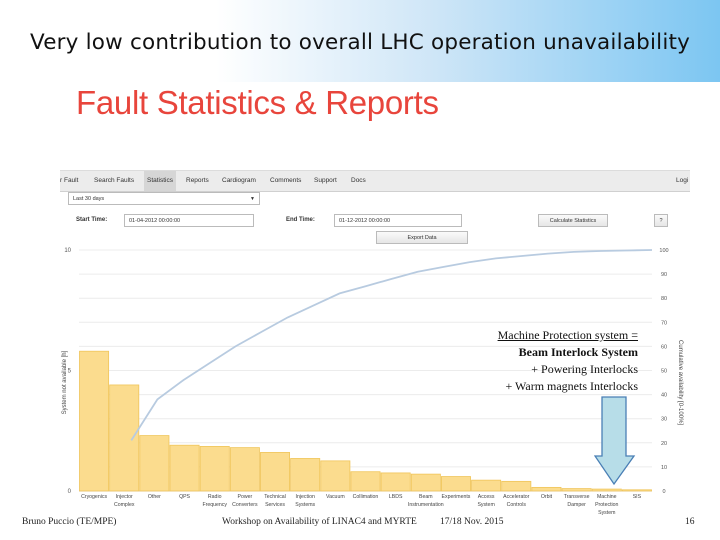  I want to click on y2-axis-title: Cumulative availability [0-100%], so click(680, 382).